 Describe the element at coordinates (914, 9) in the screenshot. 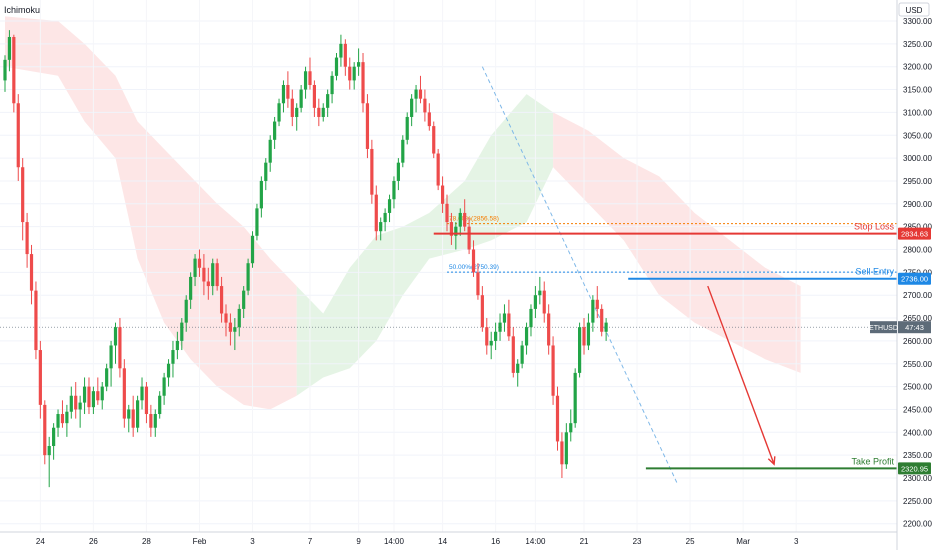

I see `currency-button` at that location.